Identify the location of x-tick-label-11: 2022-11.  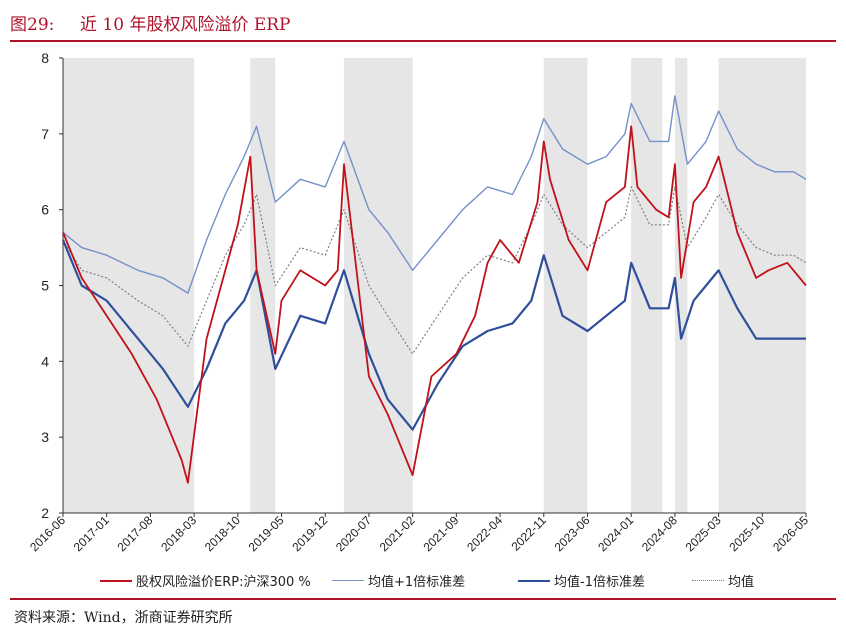
(528, 533).